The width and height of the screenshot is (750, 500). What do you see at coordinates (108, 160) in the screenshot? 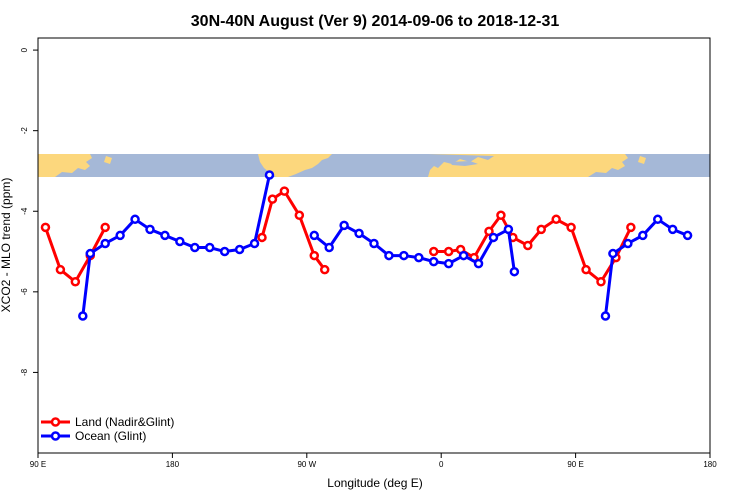
I see `map-land-japan` at bounding box center [108, 160].